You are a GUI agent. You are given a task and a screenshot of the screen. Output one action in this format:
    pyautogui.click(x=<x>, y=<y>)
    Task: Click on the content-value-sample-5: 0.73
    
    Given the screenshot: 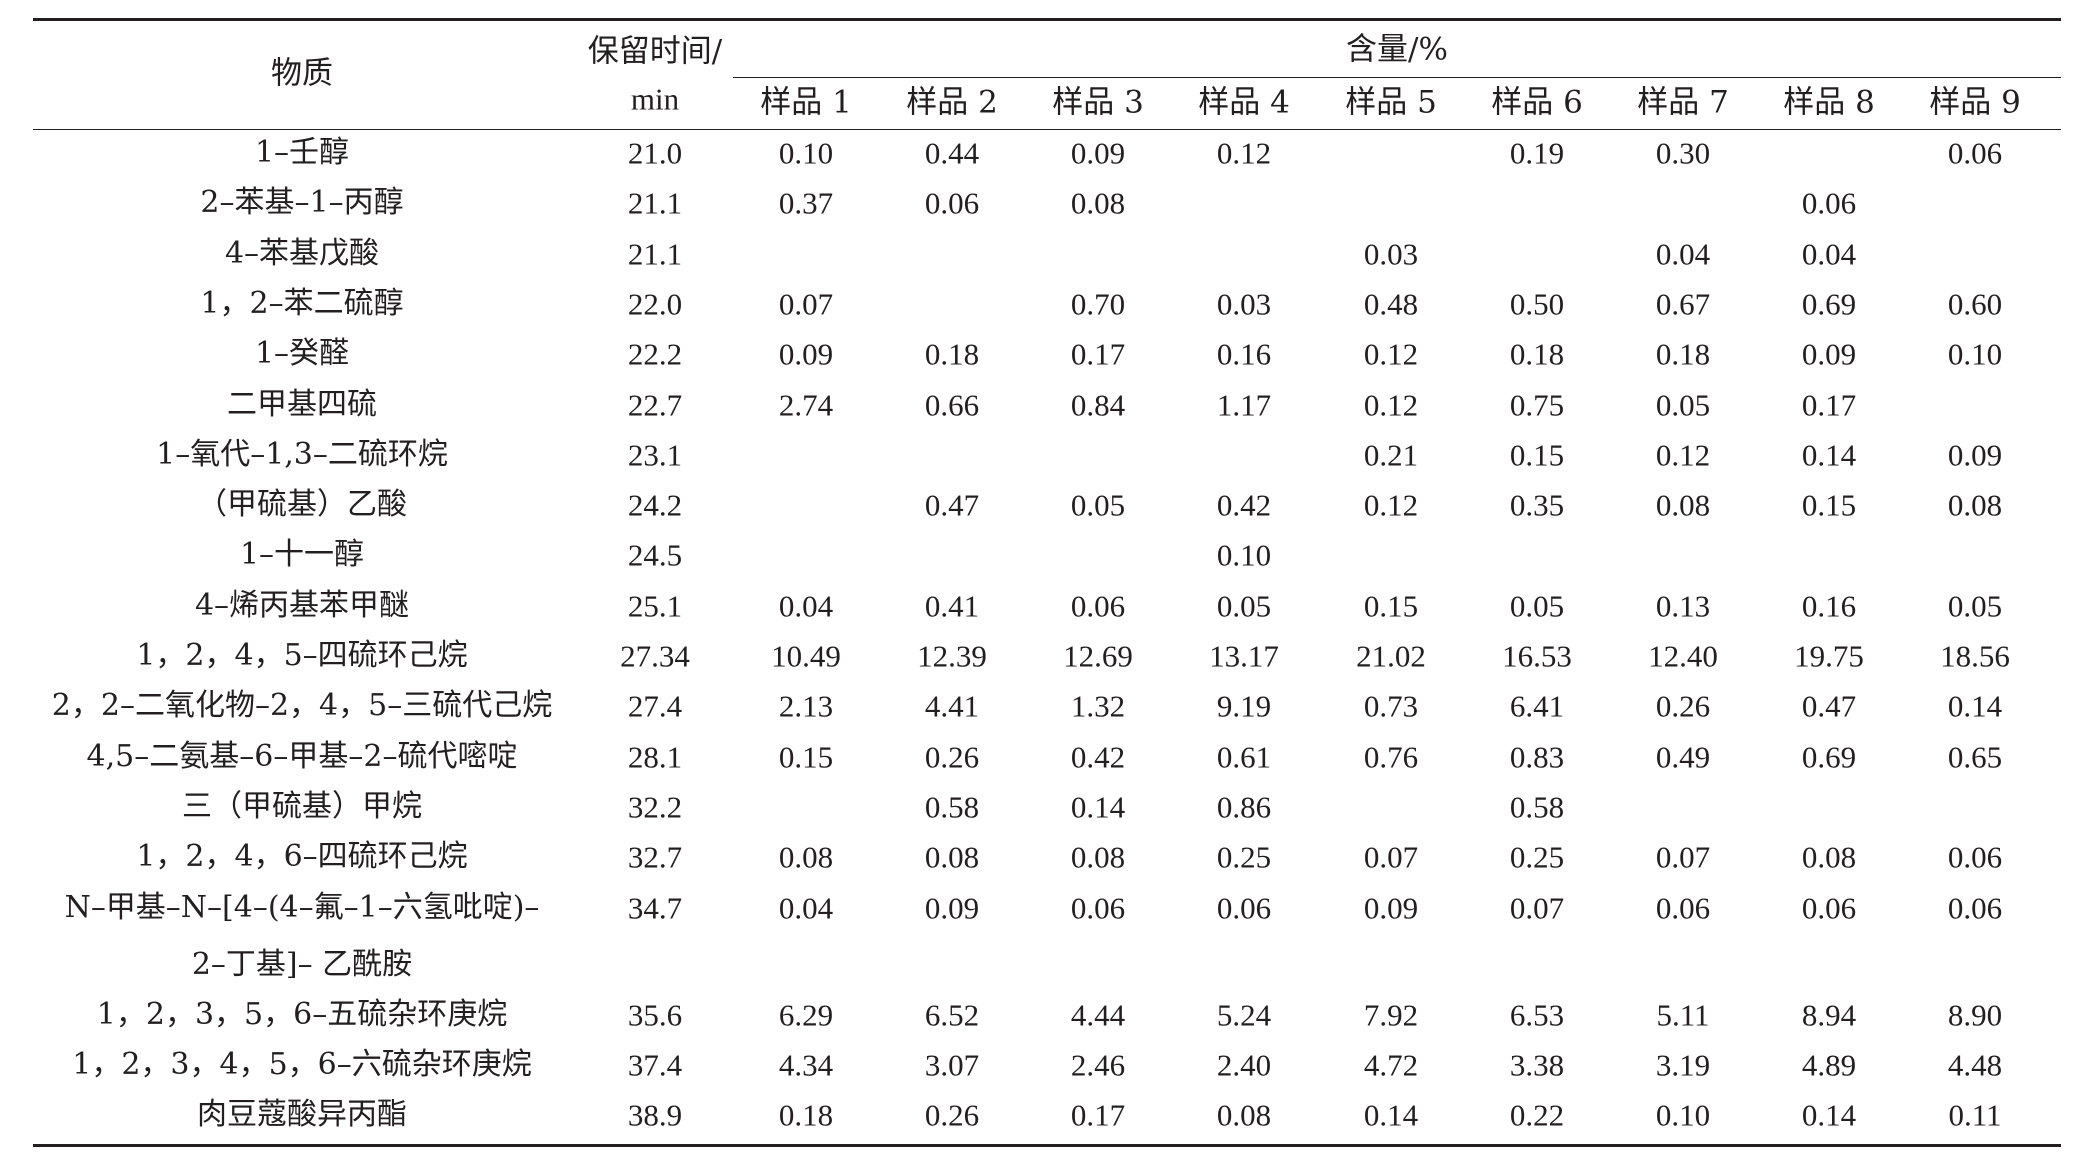 What is the action you would take?
    pyautogui.click(x=1391, y=706)
    